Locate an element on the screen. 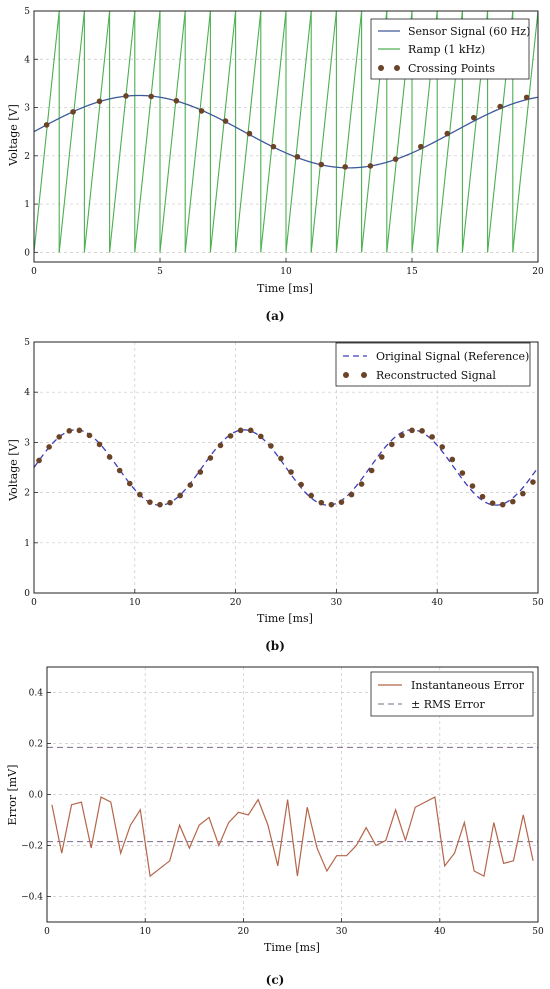  xticks-a: 0 5 10 15 20 is located at coordinates (287, 267).